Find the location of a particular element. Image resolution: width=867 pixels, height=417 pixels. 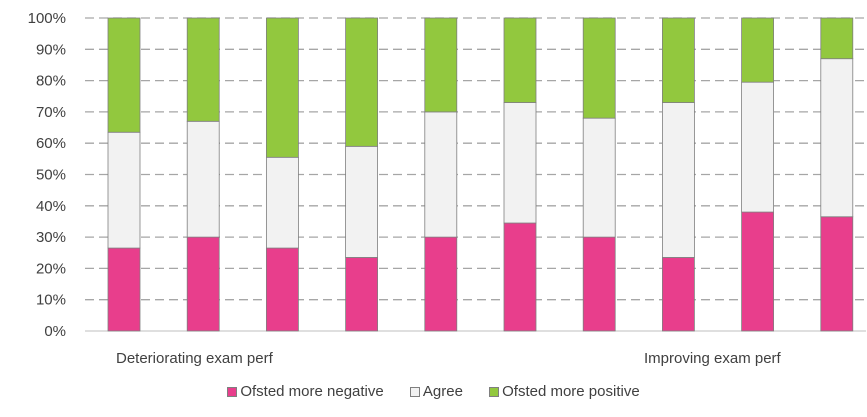

y-tick-label: 100% is located at coordinates (47, 18).